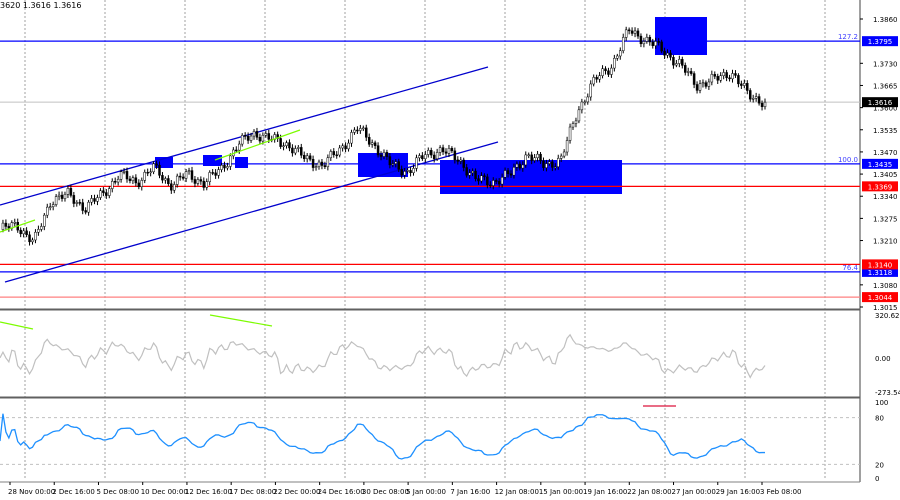  Describe the element at coordinates (885, 109) in the screenshot. I see `price-tick-label: 1.3600` at that location.